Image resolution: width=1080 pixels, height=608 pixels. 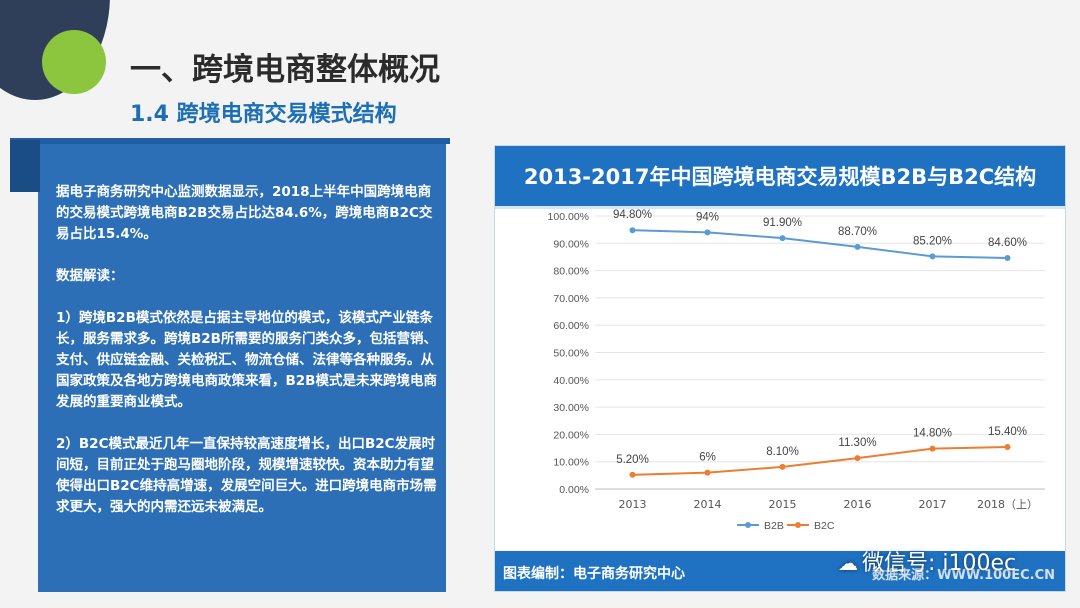 What do you see at coordinates (574, 490) in the screenshot?
I see `y-tick-label: 0.00%` at bounding box center [574, 490].